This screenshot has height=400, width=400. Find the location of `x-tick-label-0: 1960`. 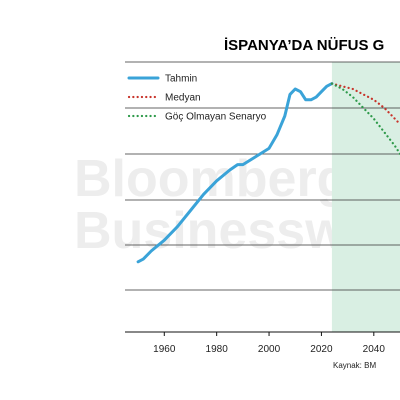

x-tick-label-0: 1960 is located at coordinates (164, 349).